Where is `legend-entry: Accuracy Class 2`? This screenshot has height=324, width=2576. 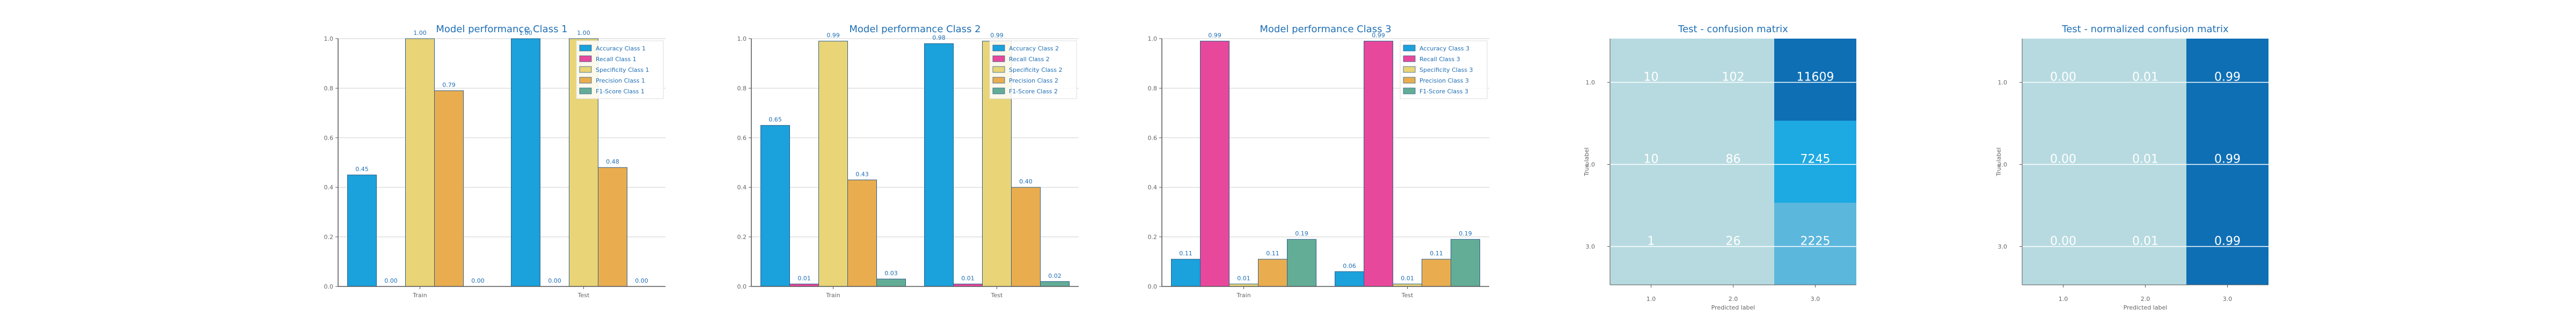 legend-entry: Accuracy Class 2 is located at coordinates (1034, 48).